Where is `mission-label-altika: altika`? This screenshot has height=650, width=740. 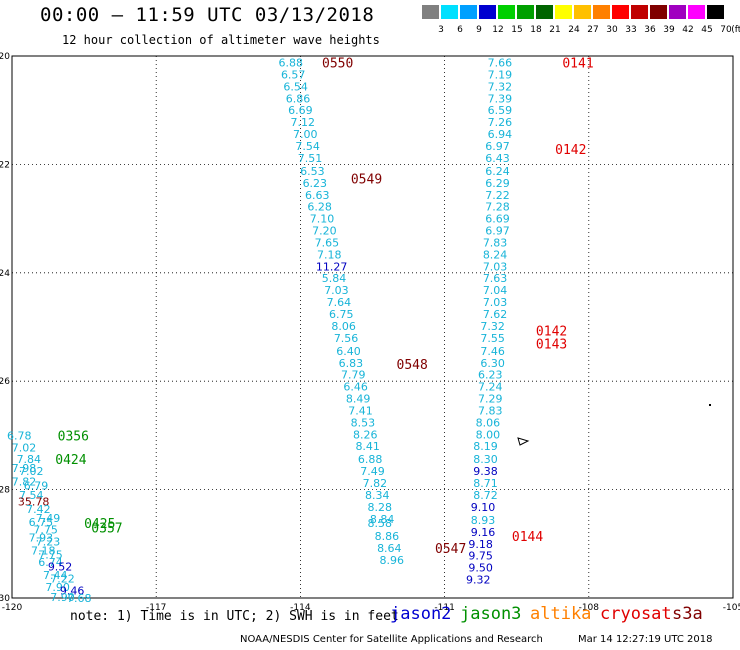 mission-label-altika: altika is located at coordinates (561, 614).